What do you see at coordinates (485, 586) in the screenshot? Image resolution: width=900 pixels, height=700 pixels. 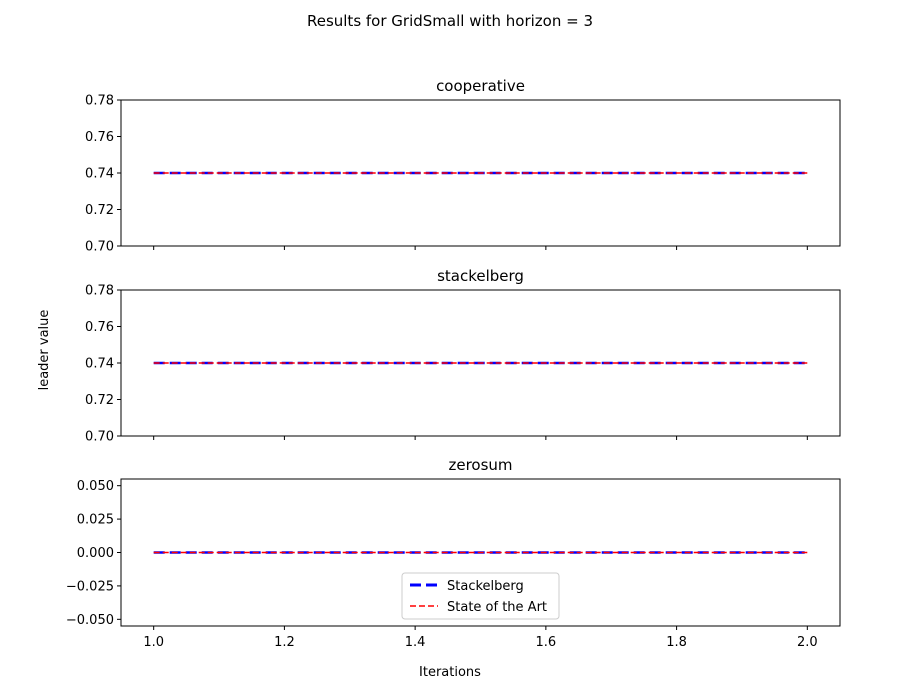 I see `legend-label-stackelberg: Stackelberg` at bounding box center [485, 586].